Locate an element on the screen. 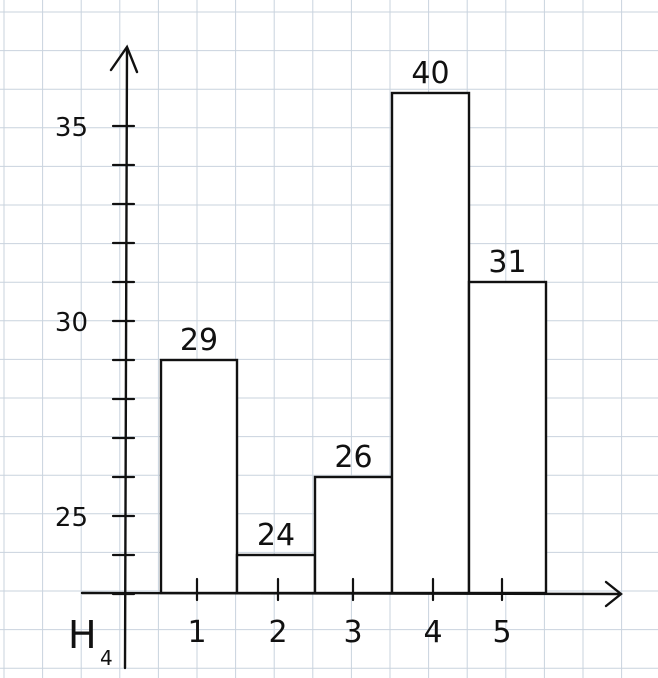  x-axis-arrow-icon is located at coordinates (613, 594).